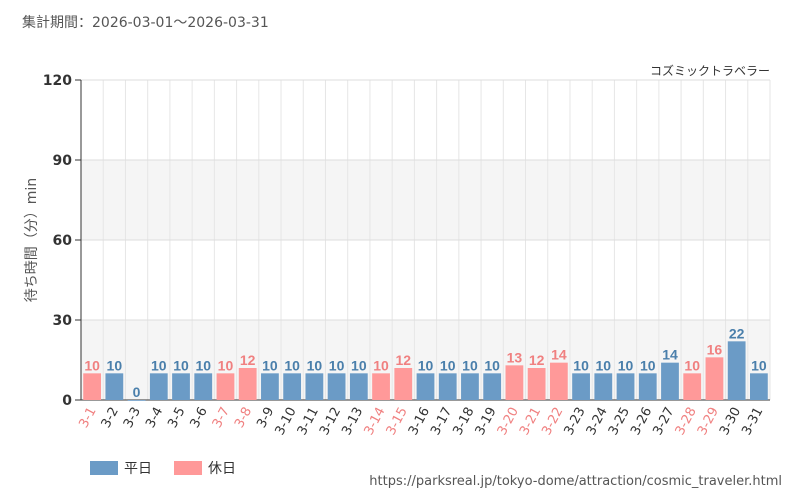  What do you see at coordinates (530, 421) in the screenshot?
I see `x-tick-label: 3-21` at bounding box center [530, 421].